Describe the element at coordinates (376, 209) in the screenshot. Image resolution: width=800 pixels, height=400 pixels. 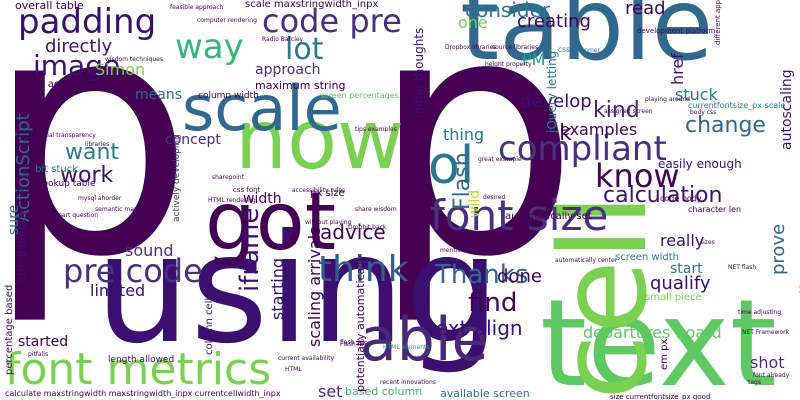
I see `word-101: share wisdom` at that location.